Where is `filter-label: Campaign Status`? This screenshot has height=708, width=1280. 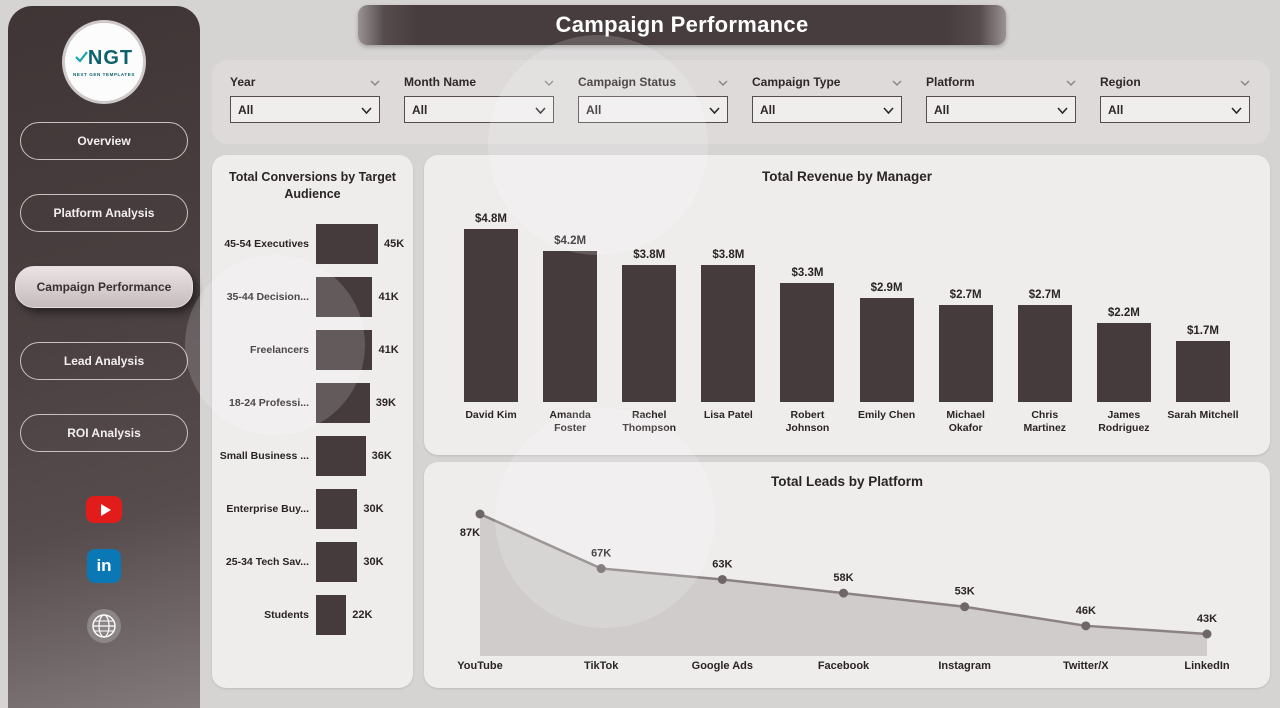
filter-label: Campaign Status is located at coordinates (627, 82).